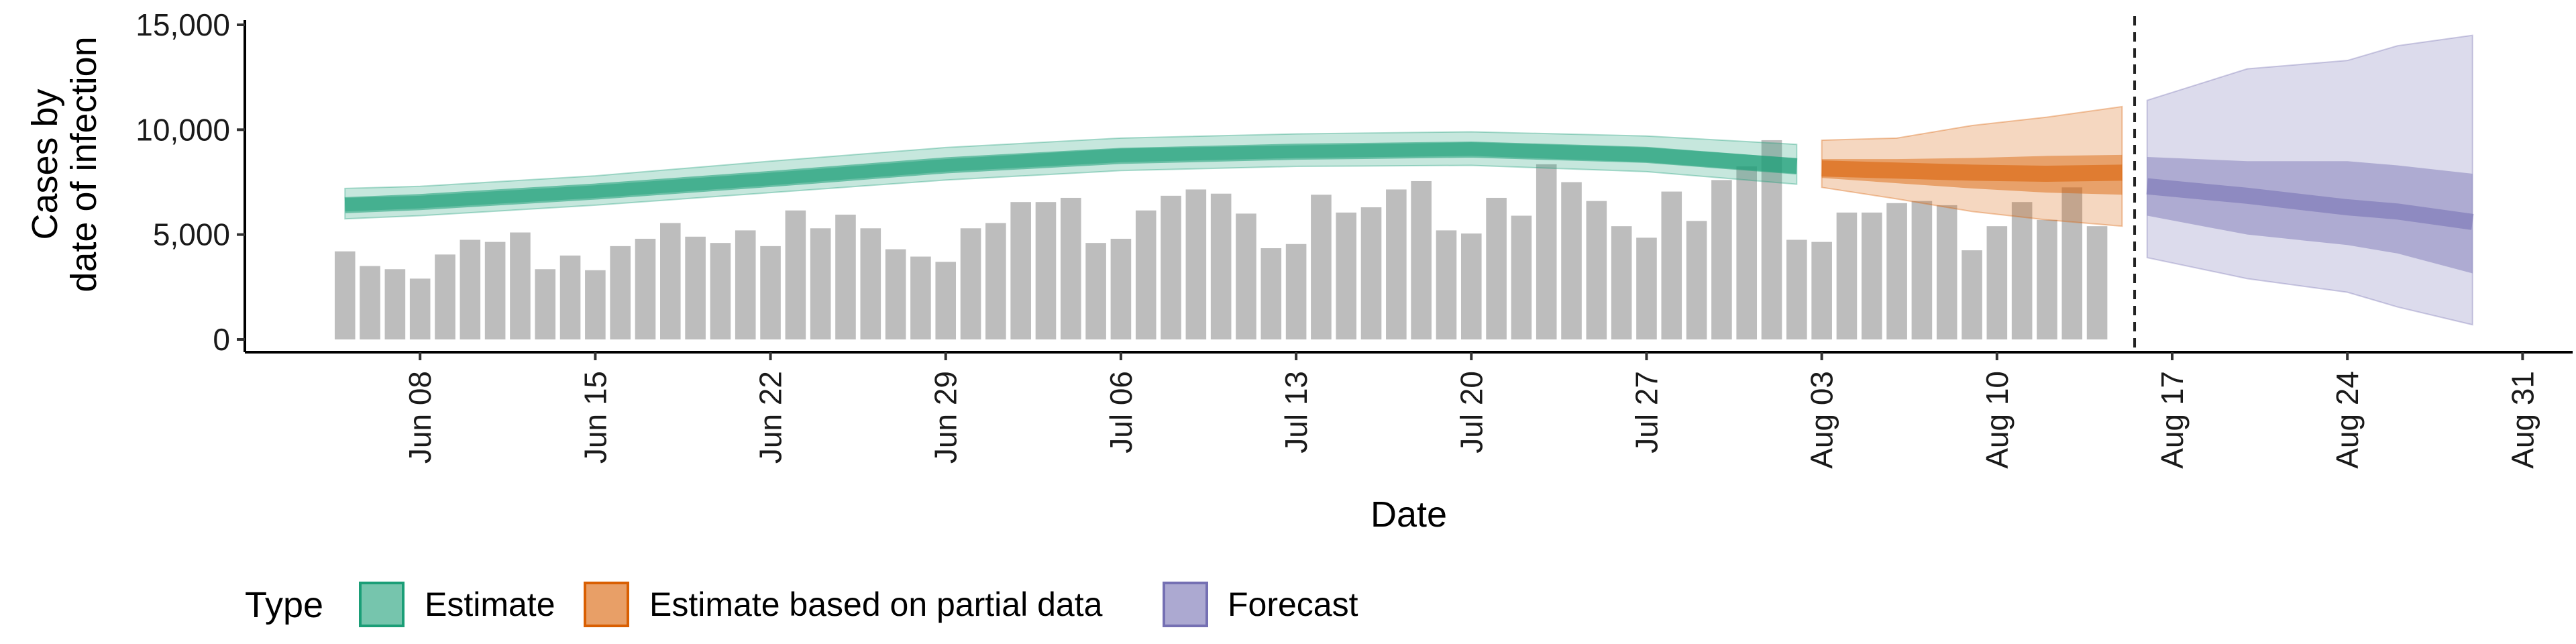 The height and width of the screenshot is (644, 2576). What do you see at coordinates (284, 605) in the screenshot?
I see `legend-title: Type` at bounding box center [284, 605].